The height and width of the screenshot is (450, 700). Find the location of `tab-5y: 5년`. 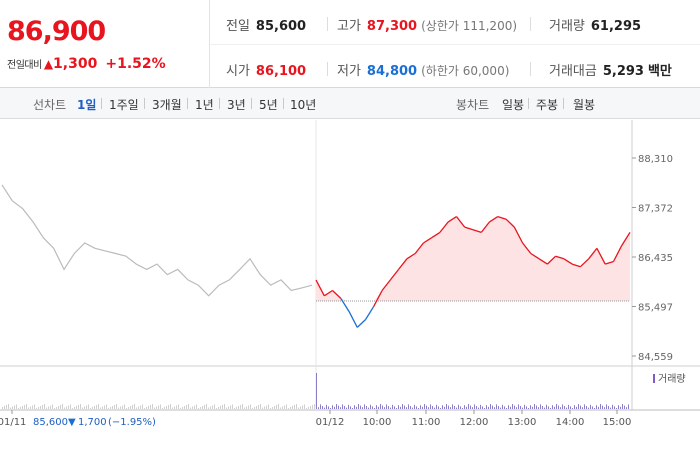

tab-5y: 5년 is located at coordinates (268, 105).